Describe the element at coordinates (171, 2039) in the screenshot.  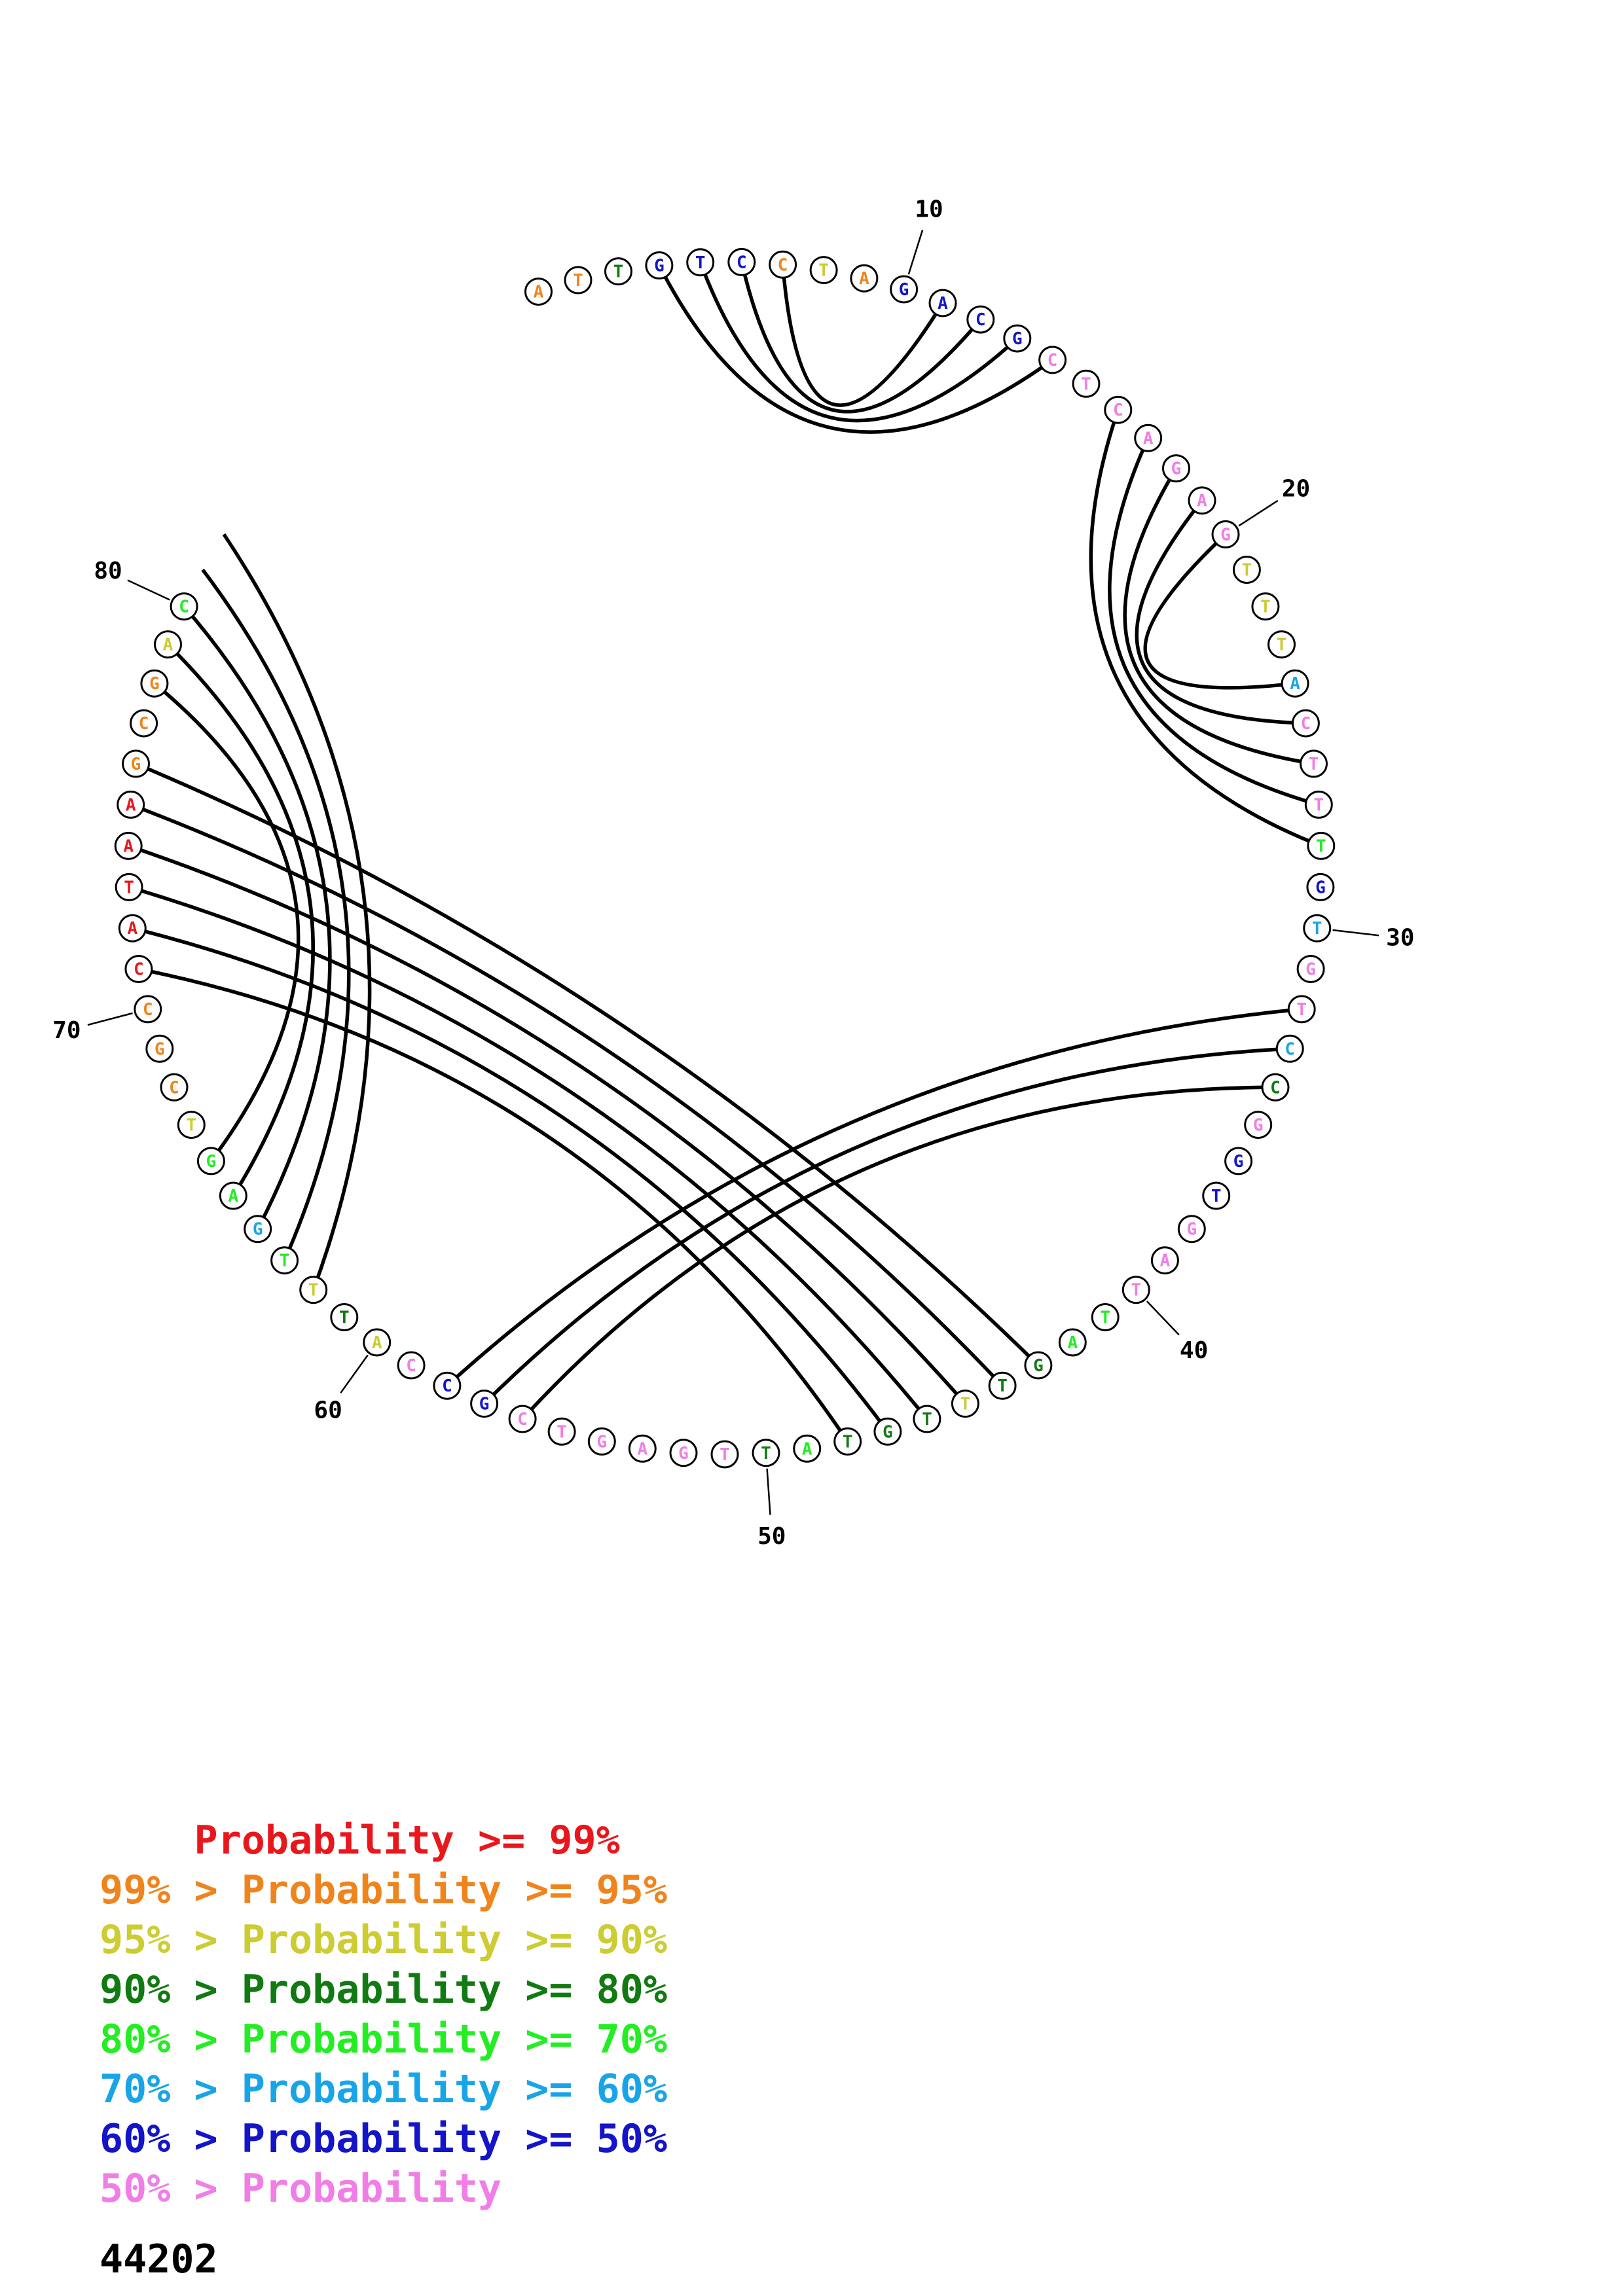
I see `legend-prefix: 80% >` at that location.